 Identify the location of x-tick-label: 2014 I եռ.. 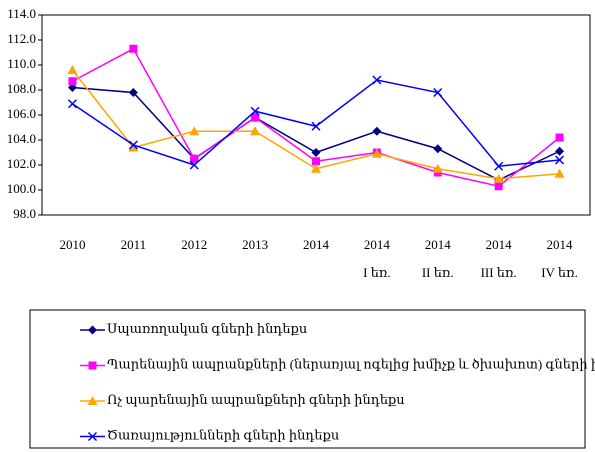
(377, 258).